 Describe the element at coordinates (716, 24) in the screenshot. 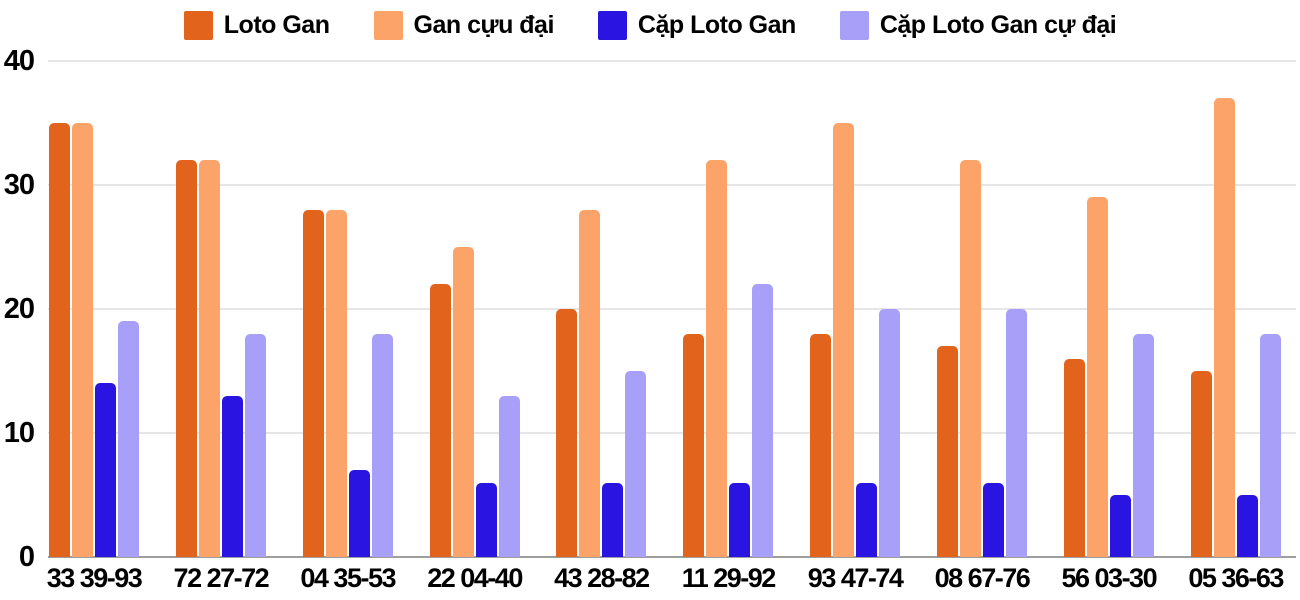

I see `legend-label: Cặp Loto Gan` at that location.